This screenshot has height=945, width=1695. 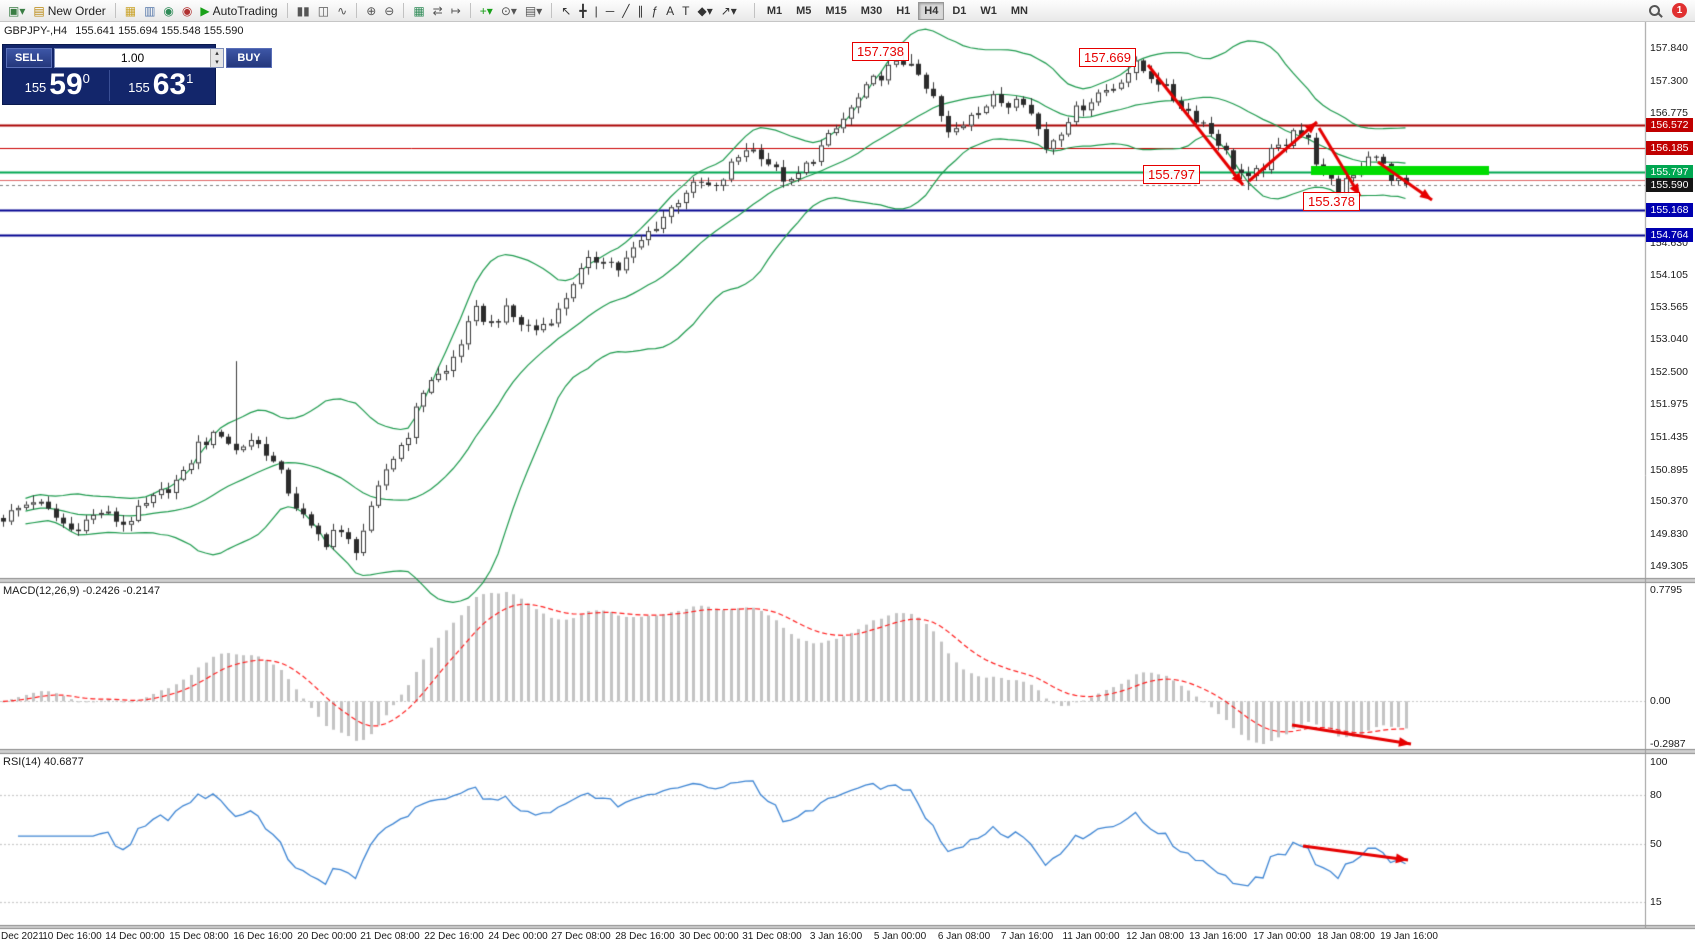 What do you see at coordinates (76, 10) in the screenshot?
I see `new-order-button-label: New Order` at bounding box center [76, 10].